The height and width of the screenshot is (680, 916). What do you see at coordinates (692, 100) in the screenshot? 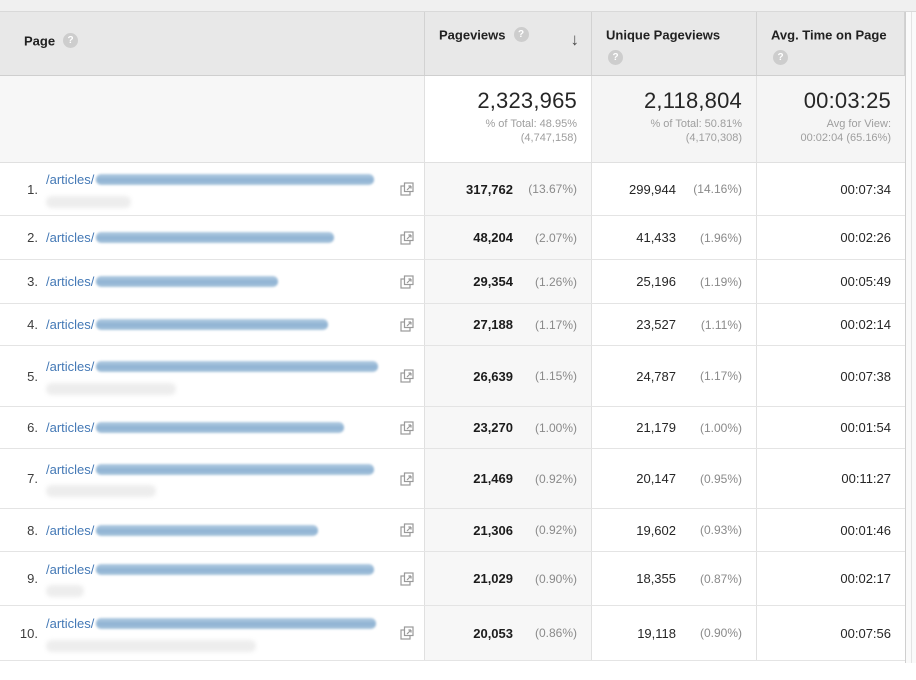
I see `unique-pageviews-total: 2,118,804` at bounding box center [692, 100].